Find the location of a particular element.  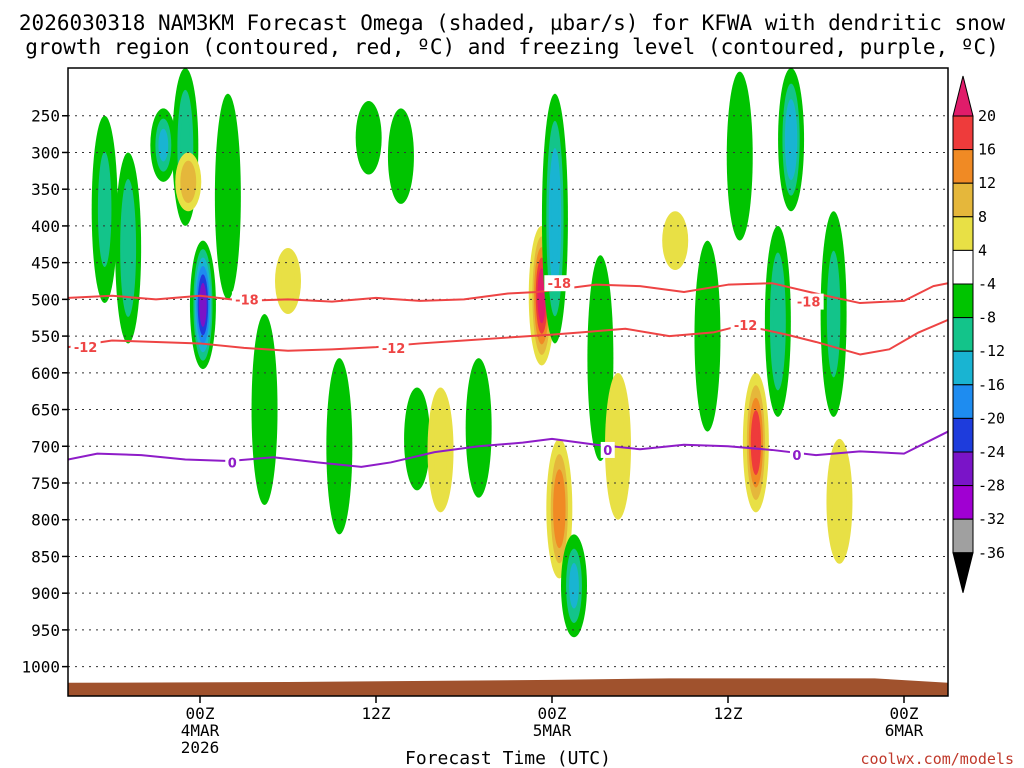

x-tick-label: 4MAR is located at coordinates (200, 730).